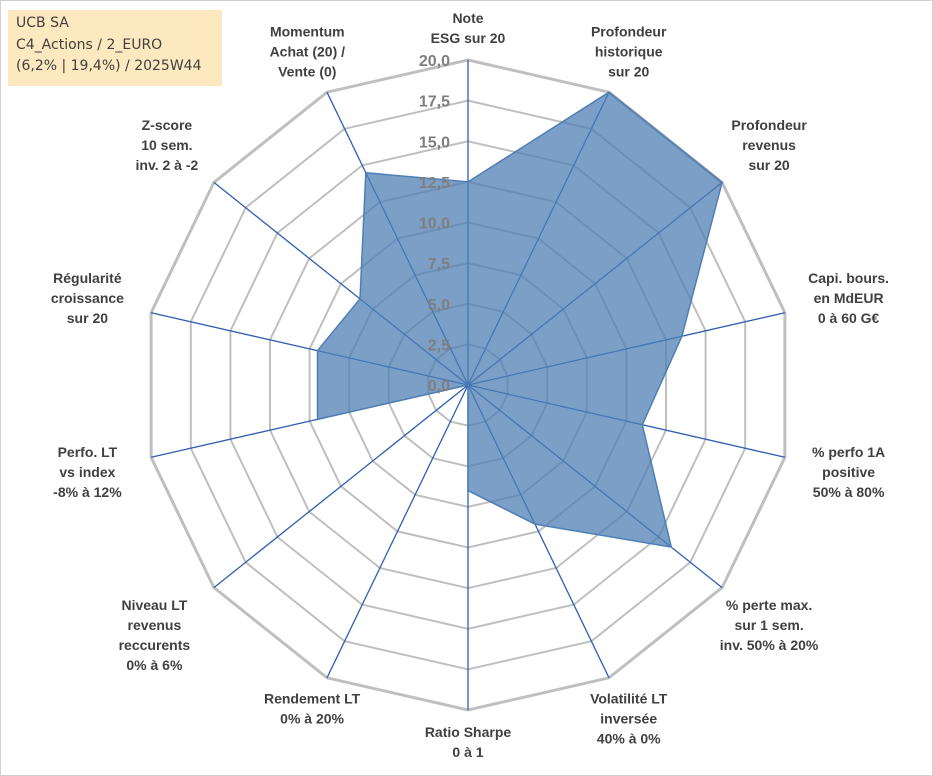 This screenshot has height=776, width=933. What do you see at coordinates (629, 51) in the screenshot?
I see `axis-label: Profondeur historique sur 20` at bounding box center [629, 51].